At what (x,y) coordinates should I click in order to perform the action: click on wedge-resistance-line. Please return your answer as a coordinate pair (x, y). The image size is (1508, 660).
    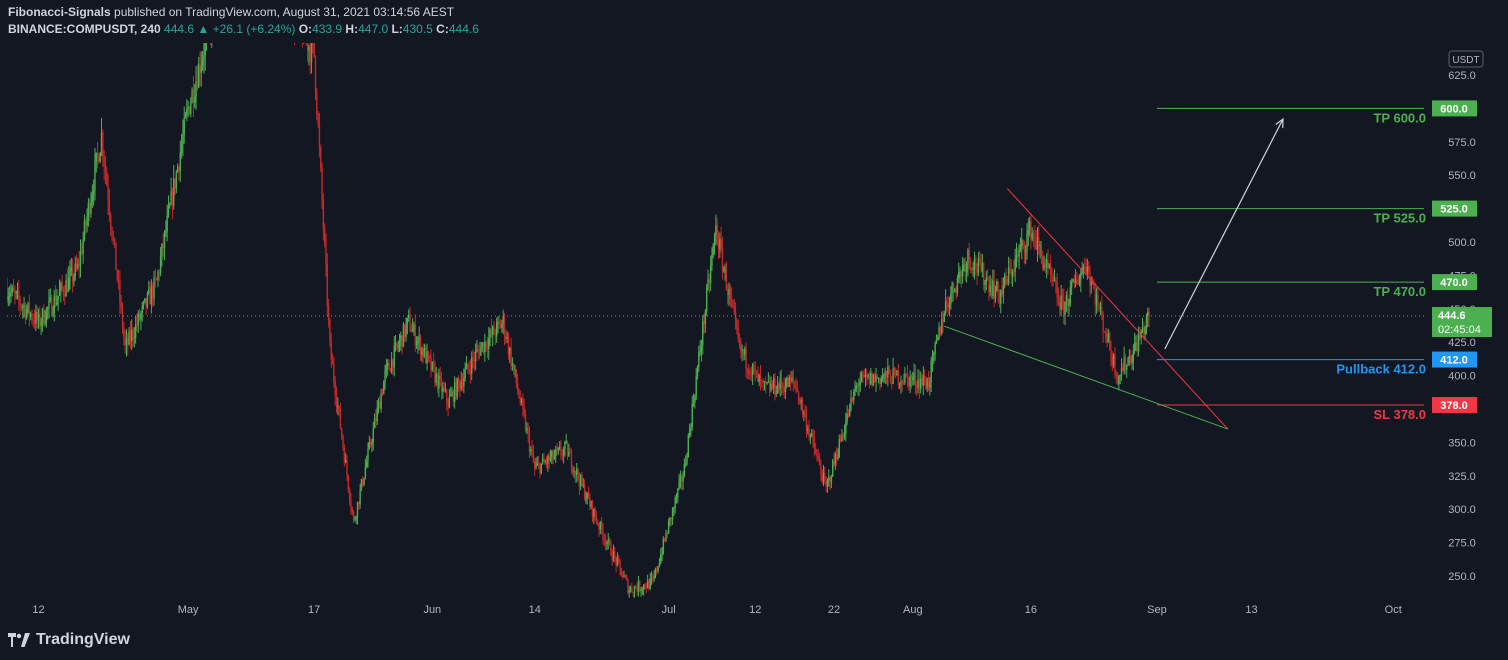
    Looking at the image, I should click on (1117, 309).